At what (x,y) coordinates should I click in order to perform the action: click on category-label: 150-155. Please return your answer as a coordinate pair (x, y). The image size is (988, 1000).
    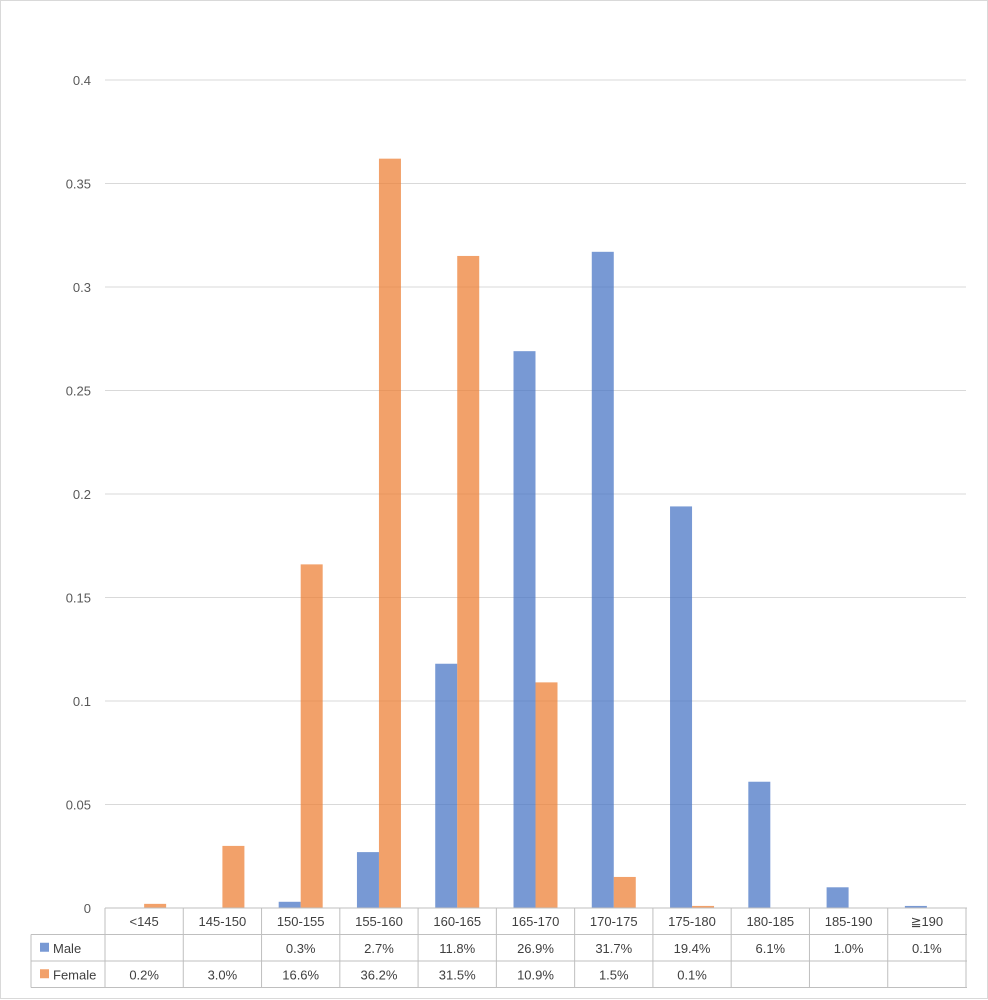
    Looking at the image, I should click on (301, 921).